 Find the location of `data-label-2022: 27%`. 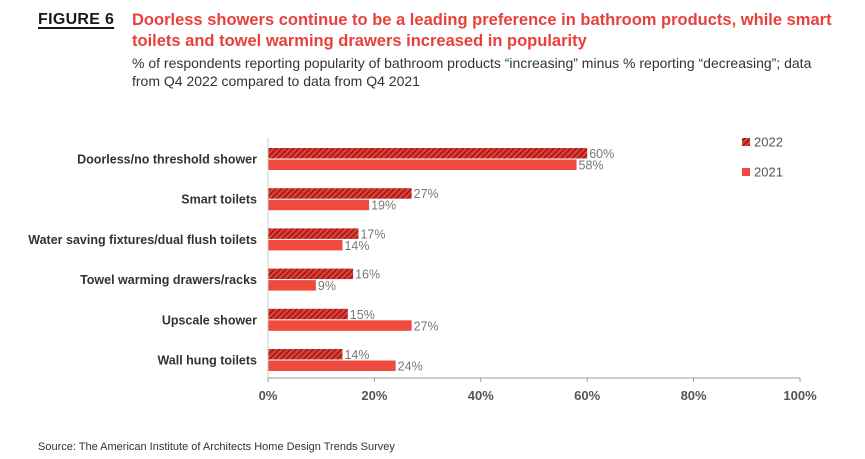

data-label-2022: 27% is located at coordinates (426, 194).